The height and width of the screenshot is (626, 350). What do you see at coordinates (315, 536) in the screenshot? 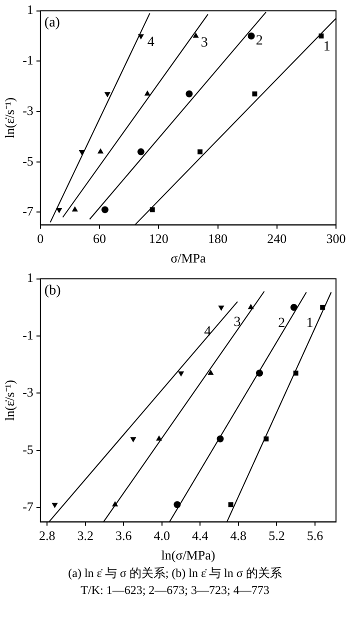
I see `x-tick-label: 5.6` at bounding box center [315, 536].